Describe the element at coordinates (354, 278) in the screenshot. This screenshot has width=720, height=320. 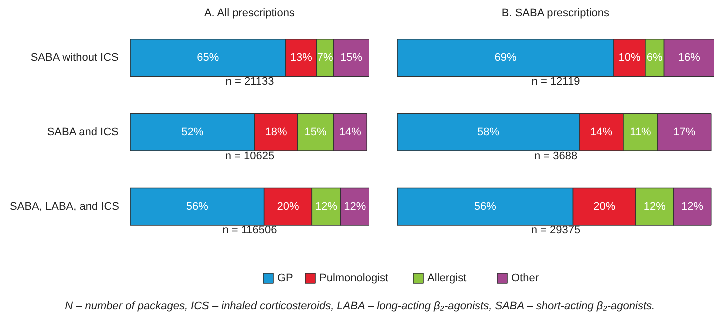
I see `legend-label: Pulmonologist` at that location.